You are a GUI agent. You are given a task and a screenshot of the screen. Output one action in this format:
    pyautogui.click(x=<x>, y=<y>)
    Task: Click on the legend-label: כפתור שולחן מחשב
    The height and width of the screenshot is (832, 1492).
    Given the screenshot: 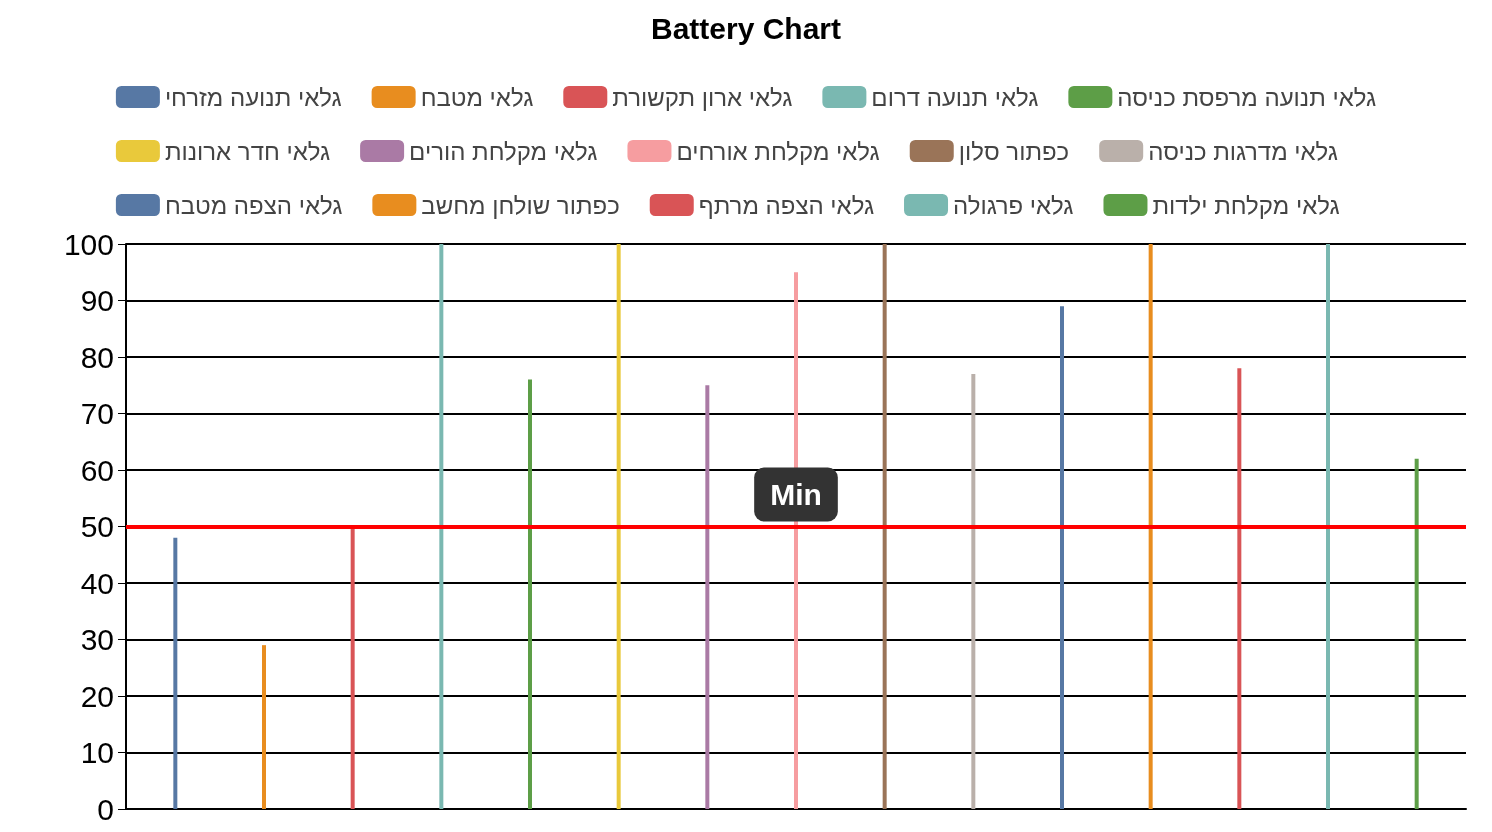 What is the action you would take?
    pyautogui.click(x=520, y=205)
    